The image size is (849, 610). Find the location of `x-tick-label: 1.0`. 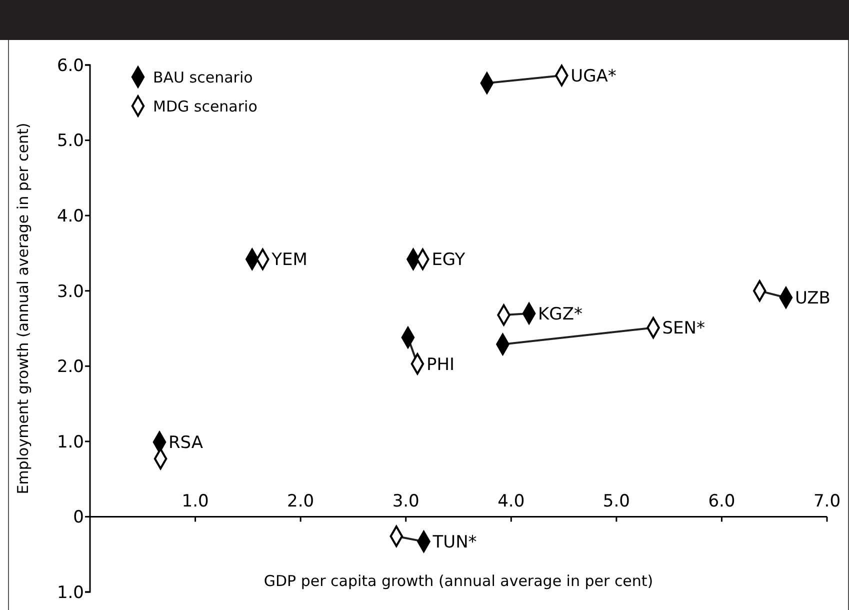

x-tick-label: 1.0 is located at coordinates (195, 502).